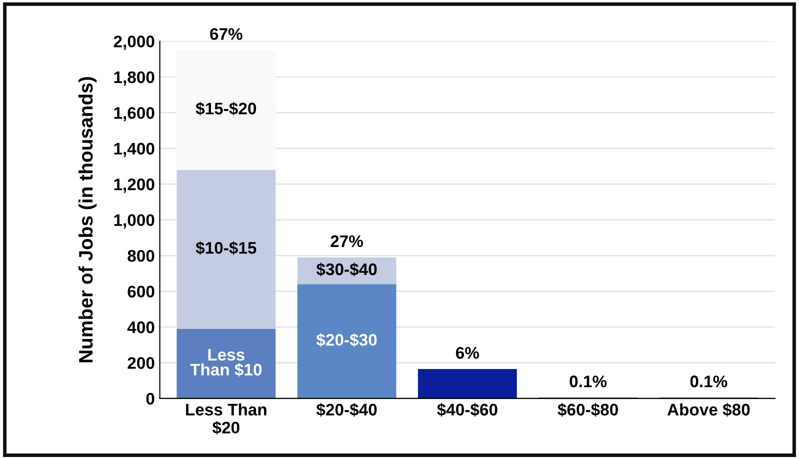 The width and height of the screenshot is (799, 458). Describe the element at coordinates (468, 352) in the screenshot. I see `annotation: 6%` at that location.